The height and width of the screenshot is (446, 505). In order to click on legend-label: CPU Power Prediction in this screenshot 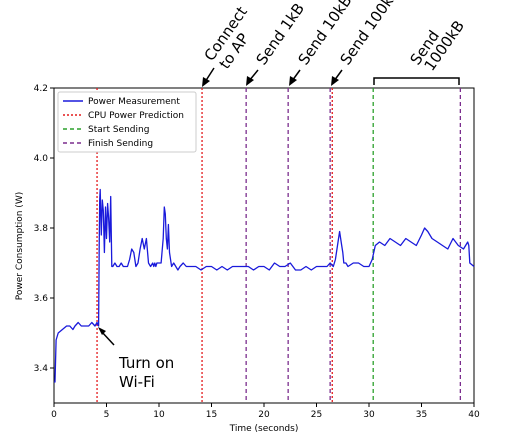, I will do `click(136, 116)`.